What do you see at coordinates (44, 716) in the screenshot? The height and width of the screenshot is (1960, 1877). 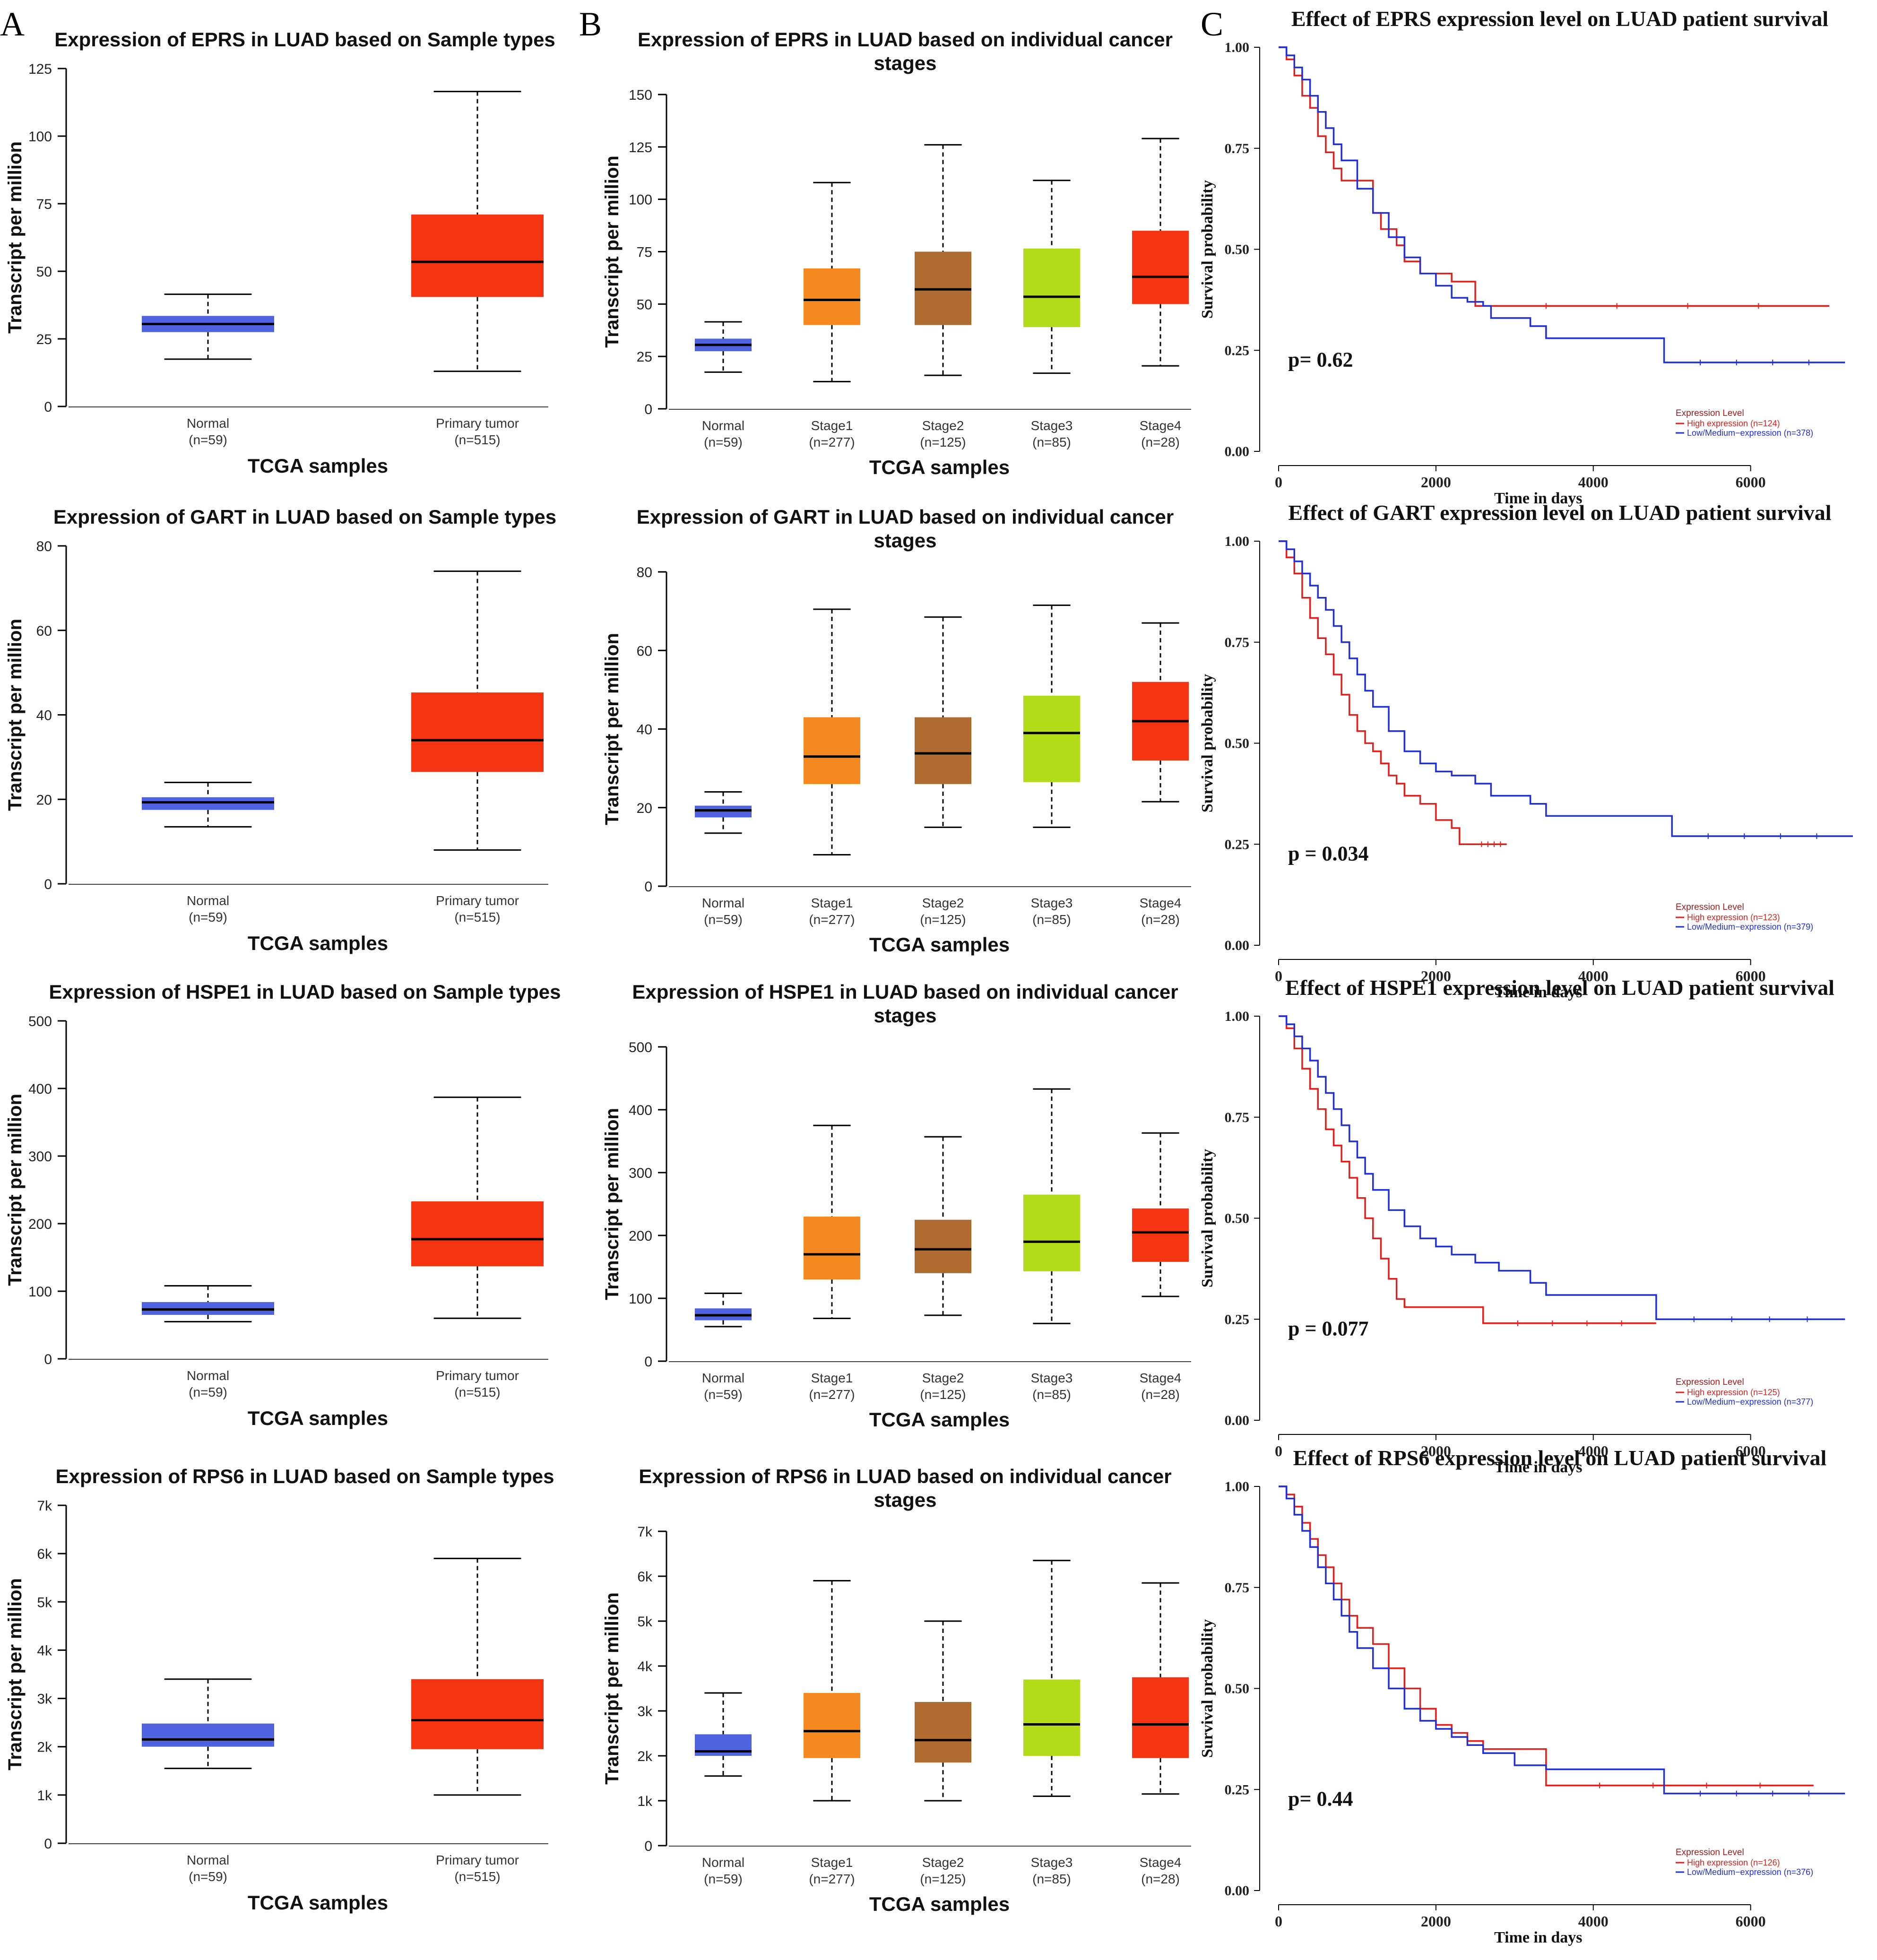 I see `y-tick-label: 40` at bounding box center [44, 716].